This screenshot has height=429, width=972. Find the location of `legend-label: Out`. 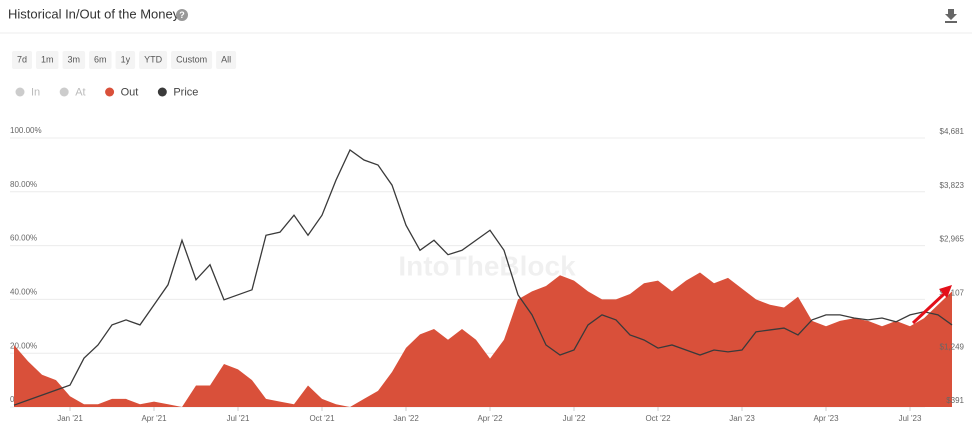

legend-label: Out is located at coordinates (130, 92).